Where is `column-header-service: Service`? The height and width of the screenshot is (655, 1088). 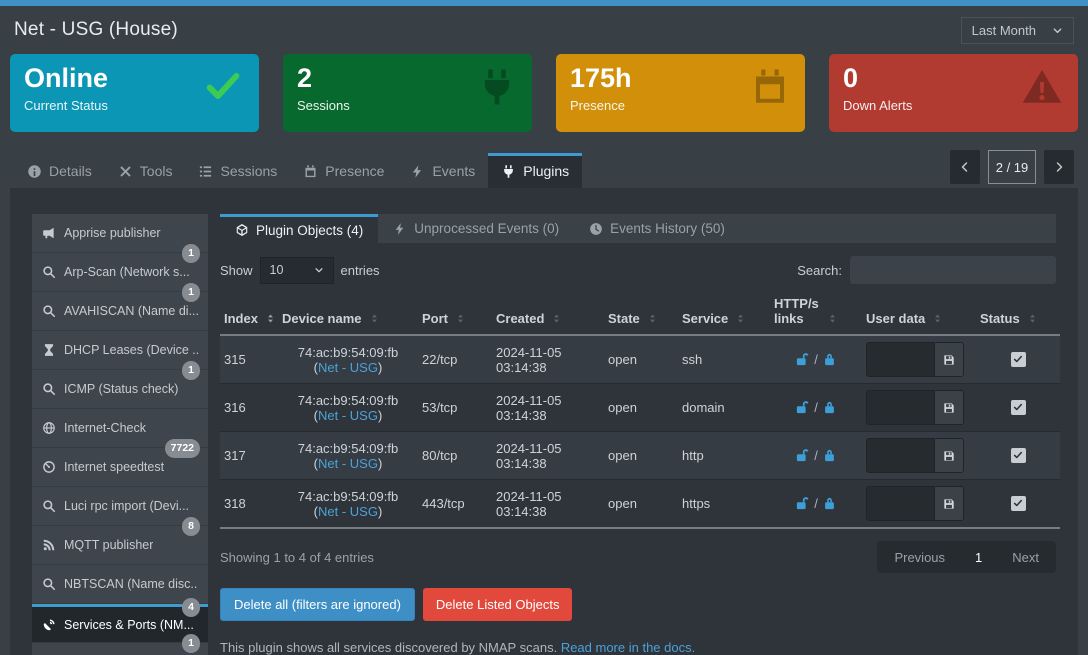
column-header-service: Service is located at coordinates (724, 314).